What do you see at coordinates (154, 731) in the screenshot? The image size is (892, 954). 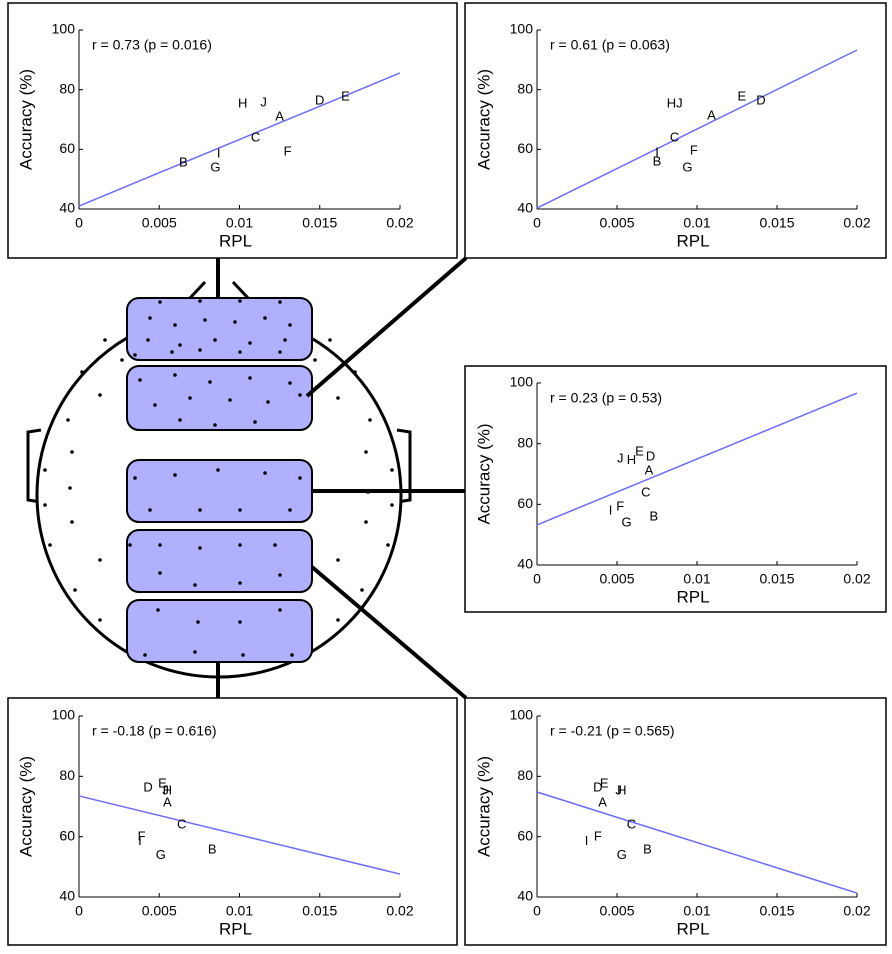 I see `annotation: r = -0.18 (p = 0.616)` at bounding box center [154, 731].